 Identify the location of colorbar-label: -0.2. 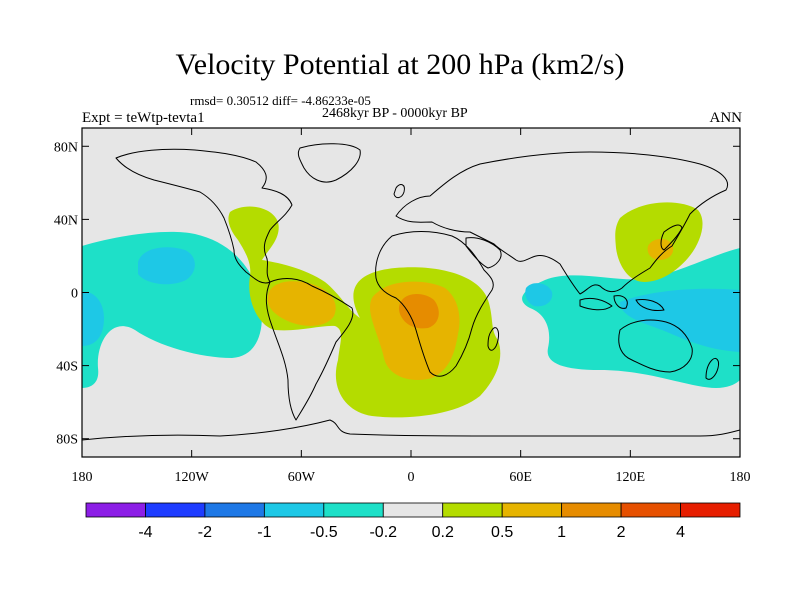
(383, 532).